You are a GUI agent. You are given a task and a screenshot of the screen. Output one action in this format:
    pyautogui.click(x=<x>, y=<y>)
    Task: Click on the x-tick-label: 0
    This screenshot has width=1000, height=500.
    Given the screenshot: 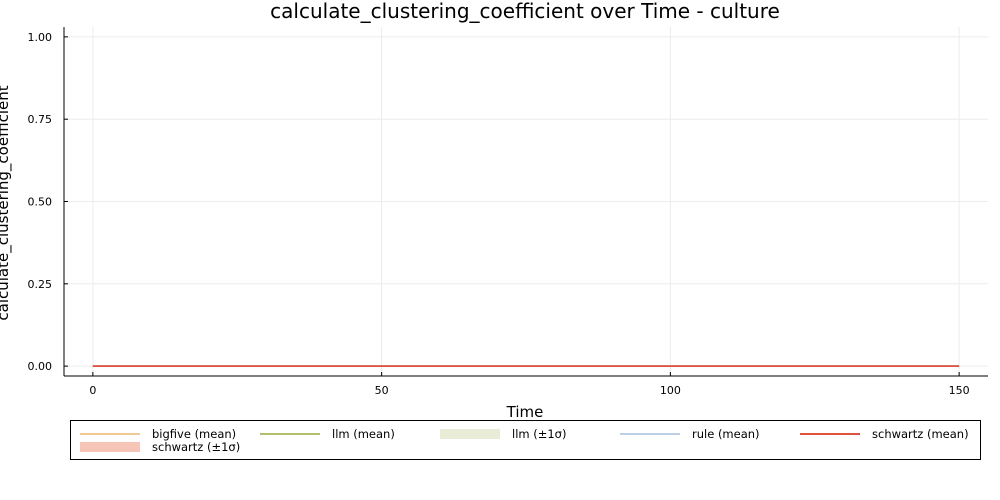 What is the action you would take?
    pyautogui.click(x=92, y=390)
    